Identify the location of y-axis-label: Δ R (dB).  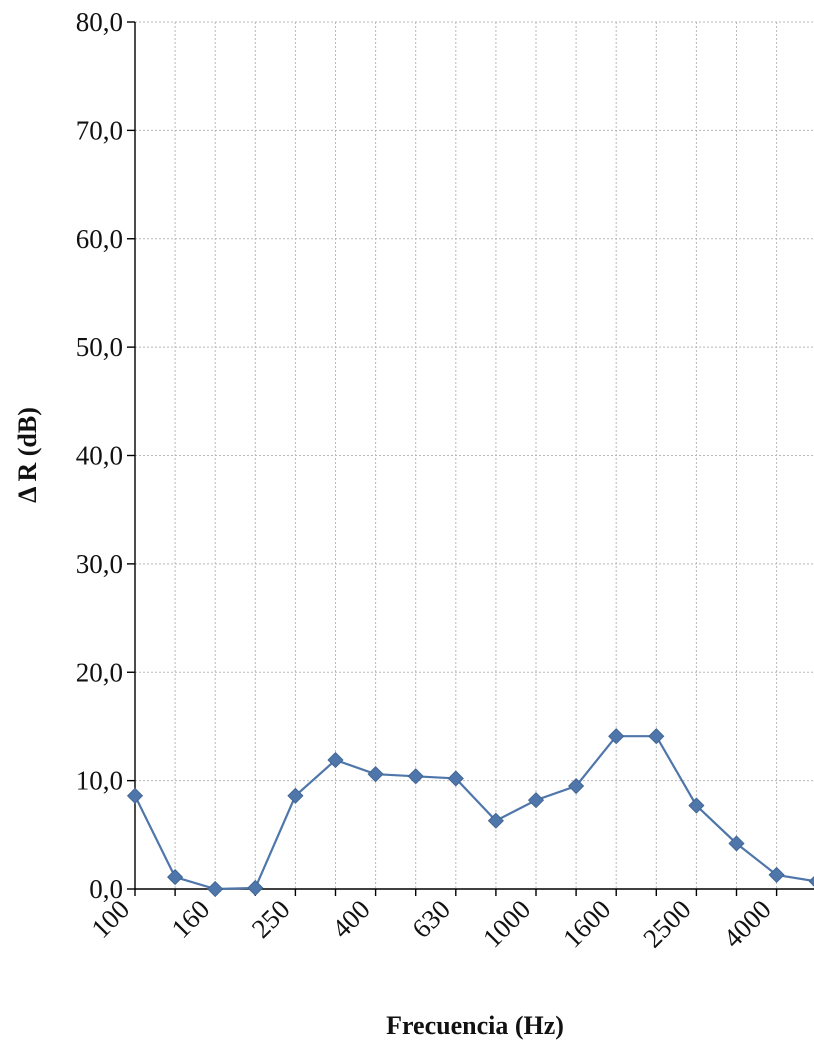
(27, 455).